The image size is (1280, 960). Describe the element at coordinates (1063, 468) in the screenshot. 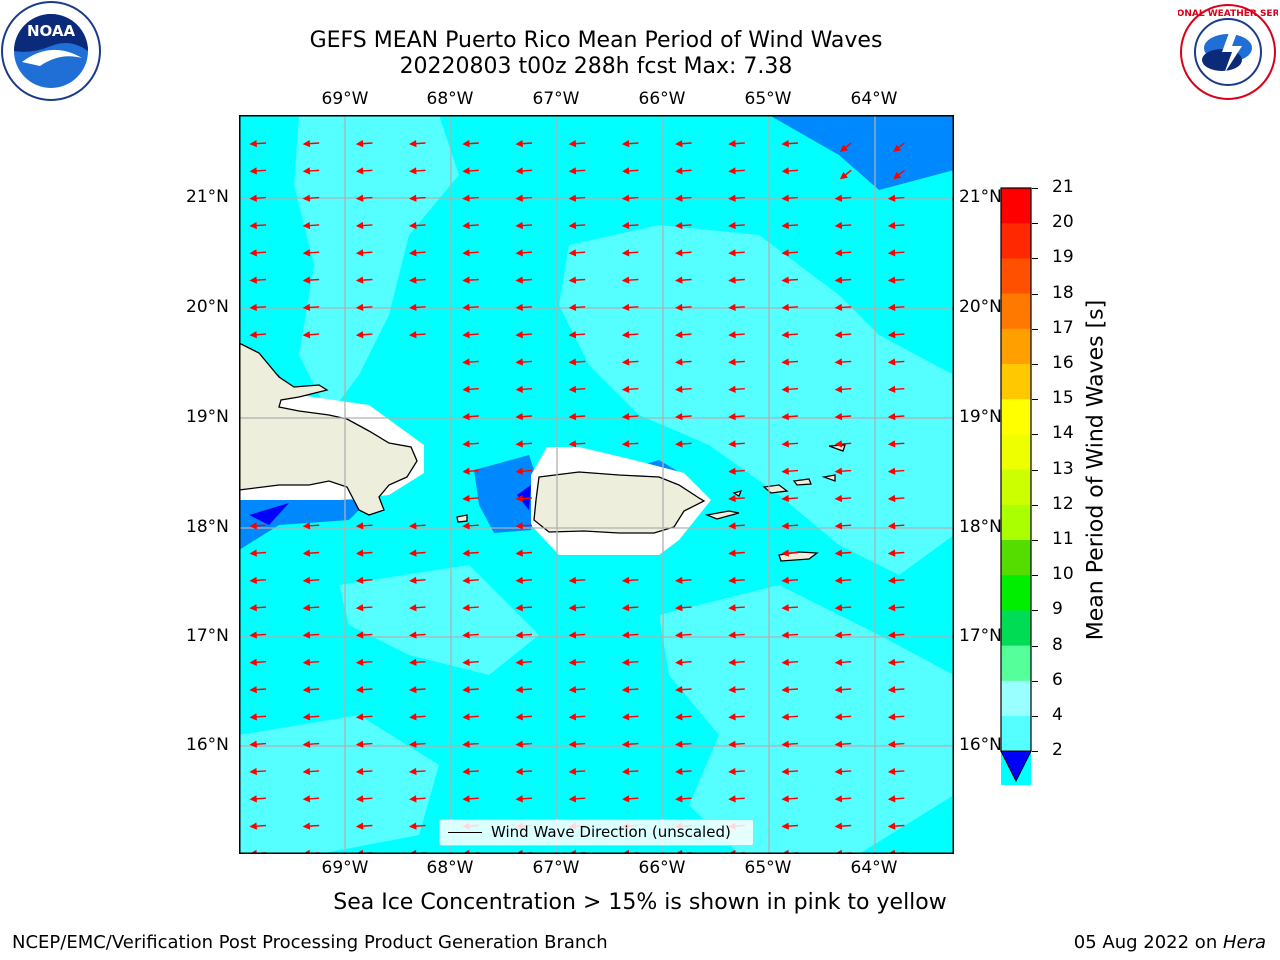

I see `colorbar-tick-label: 13` at that location.